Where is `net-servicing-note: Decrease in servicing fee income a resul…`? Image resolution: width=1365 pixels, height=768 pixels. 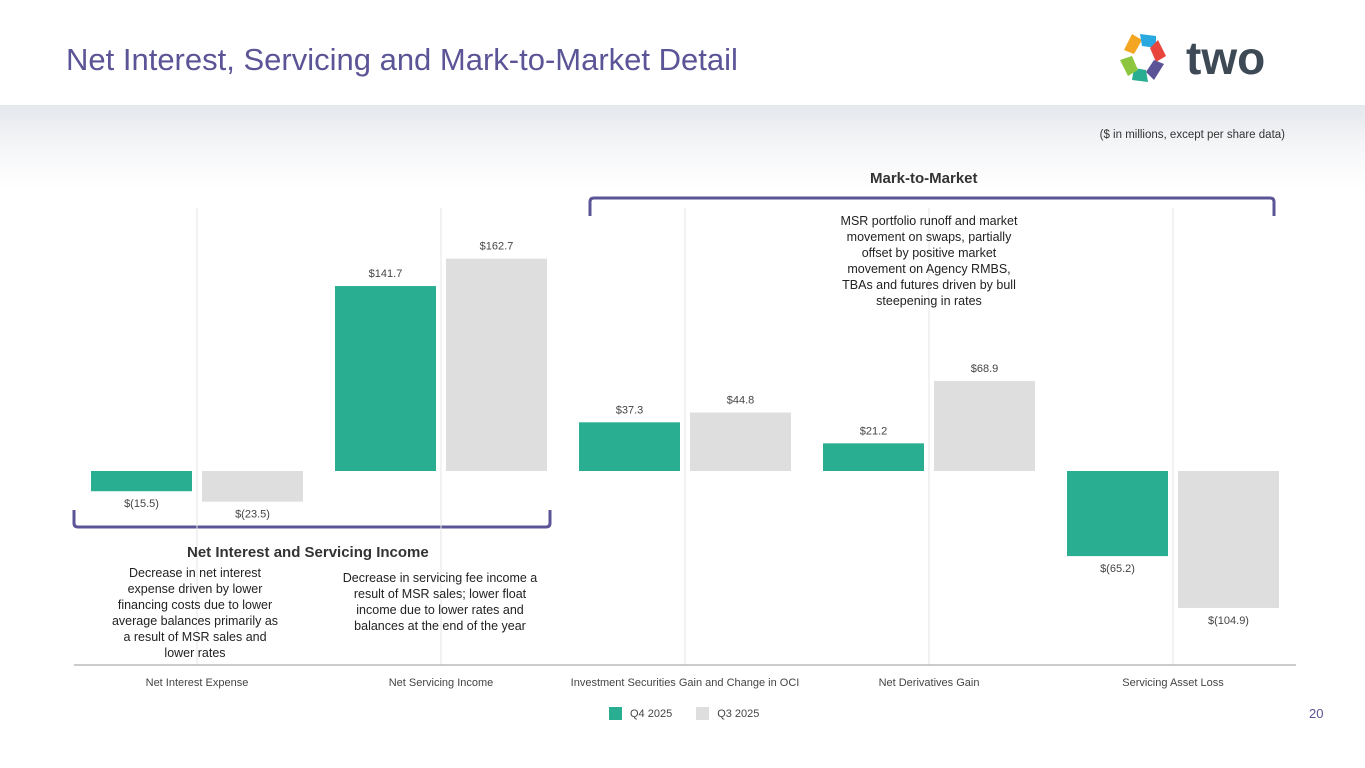 net-servicing-note: Decrease in servicing fee income a resul… is located at coordinates (440, 602).